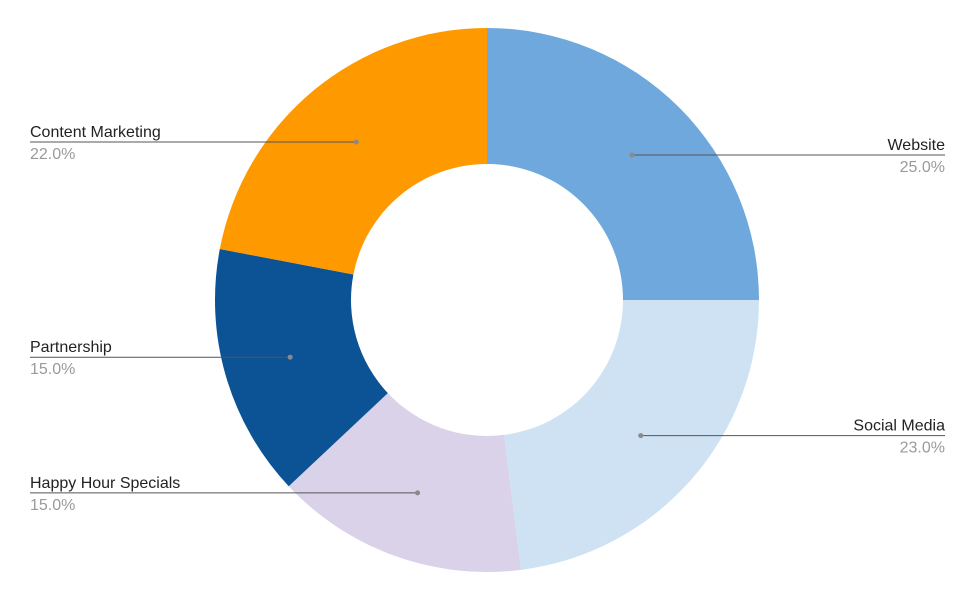  I want to click on slice-value-partnership: 15.0%, so click(52, 369).